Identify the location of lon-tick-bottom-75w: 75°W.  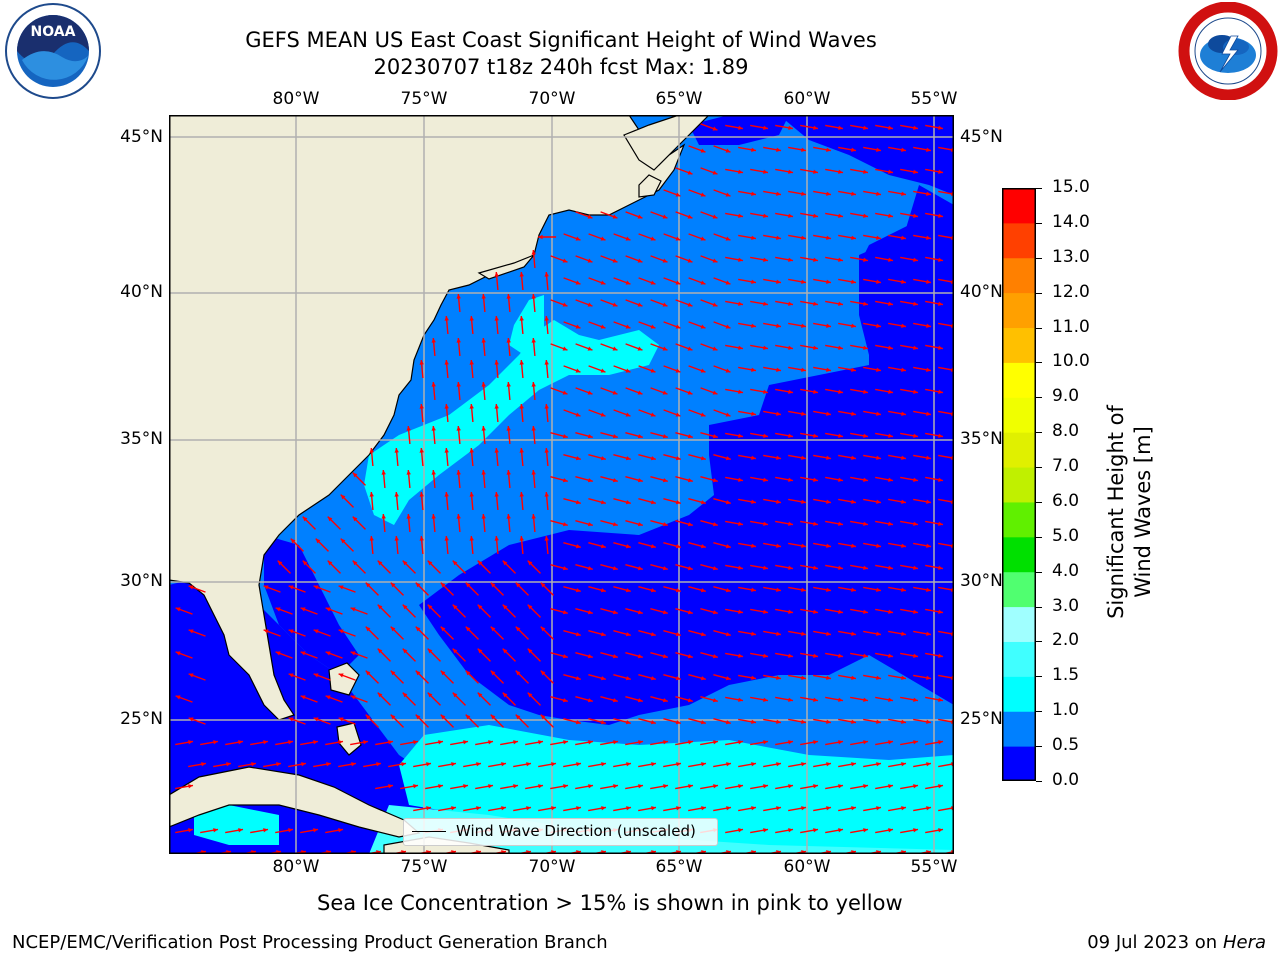
(424, 867).